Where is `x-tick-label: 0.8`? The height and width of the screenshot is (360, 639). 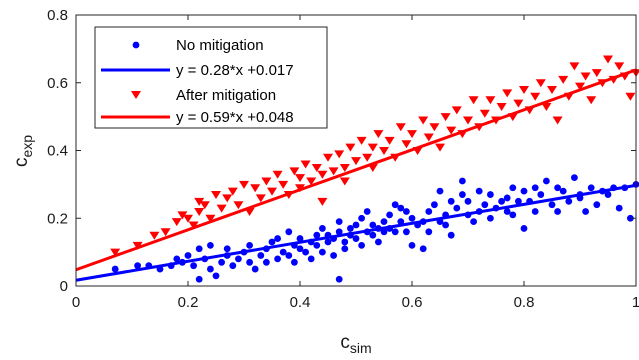
x-tick-label: 0.8 is located at coordinates (524, 302).